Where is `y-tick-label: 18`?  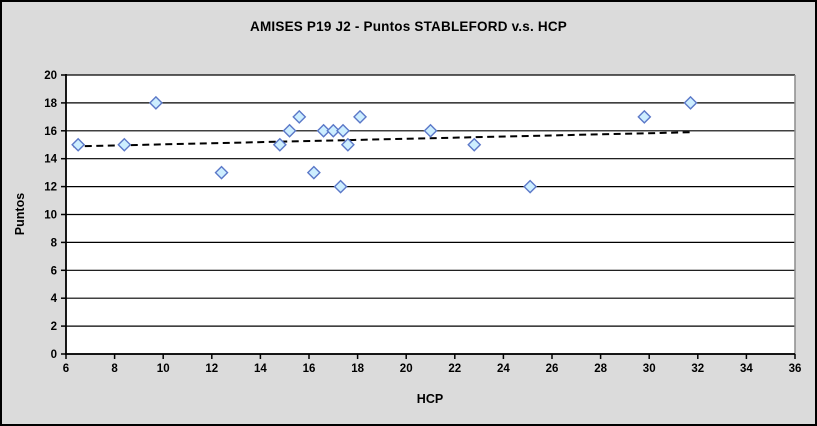
y-tick-label: 18 is located at coordinates (50, 104).